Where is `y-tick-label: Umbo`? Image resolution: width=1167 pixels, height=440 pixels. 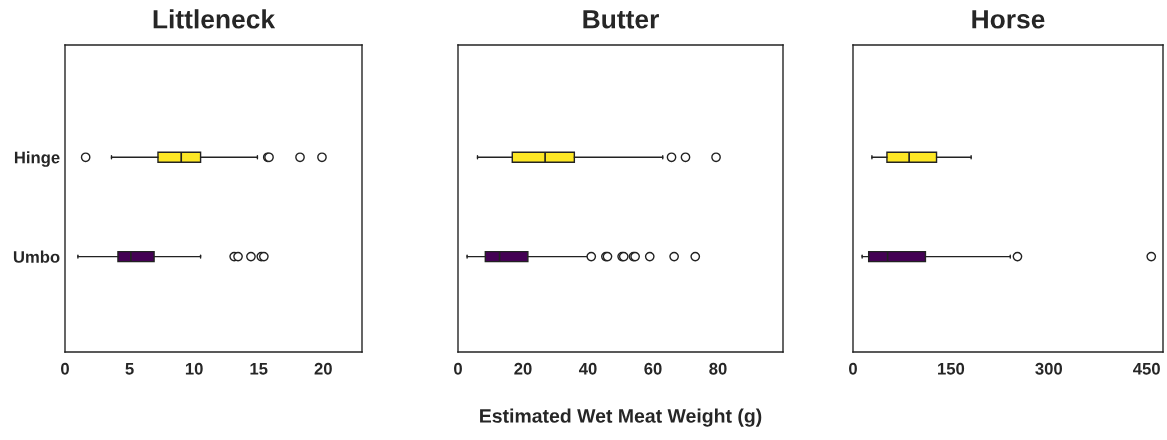
y-tick-label: Umbo is located at coordinates (36, 256).